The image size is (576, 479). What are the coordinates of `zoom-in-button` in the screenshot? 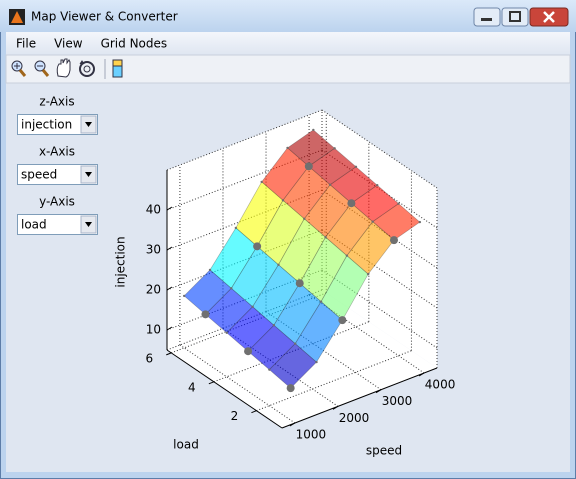 It's located at (19, 68).